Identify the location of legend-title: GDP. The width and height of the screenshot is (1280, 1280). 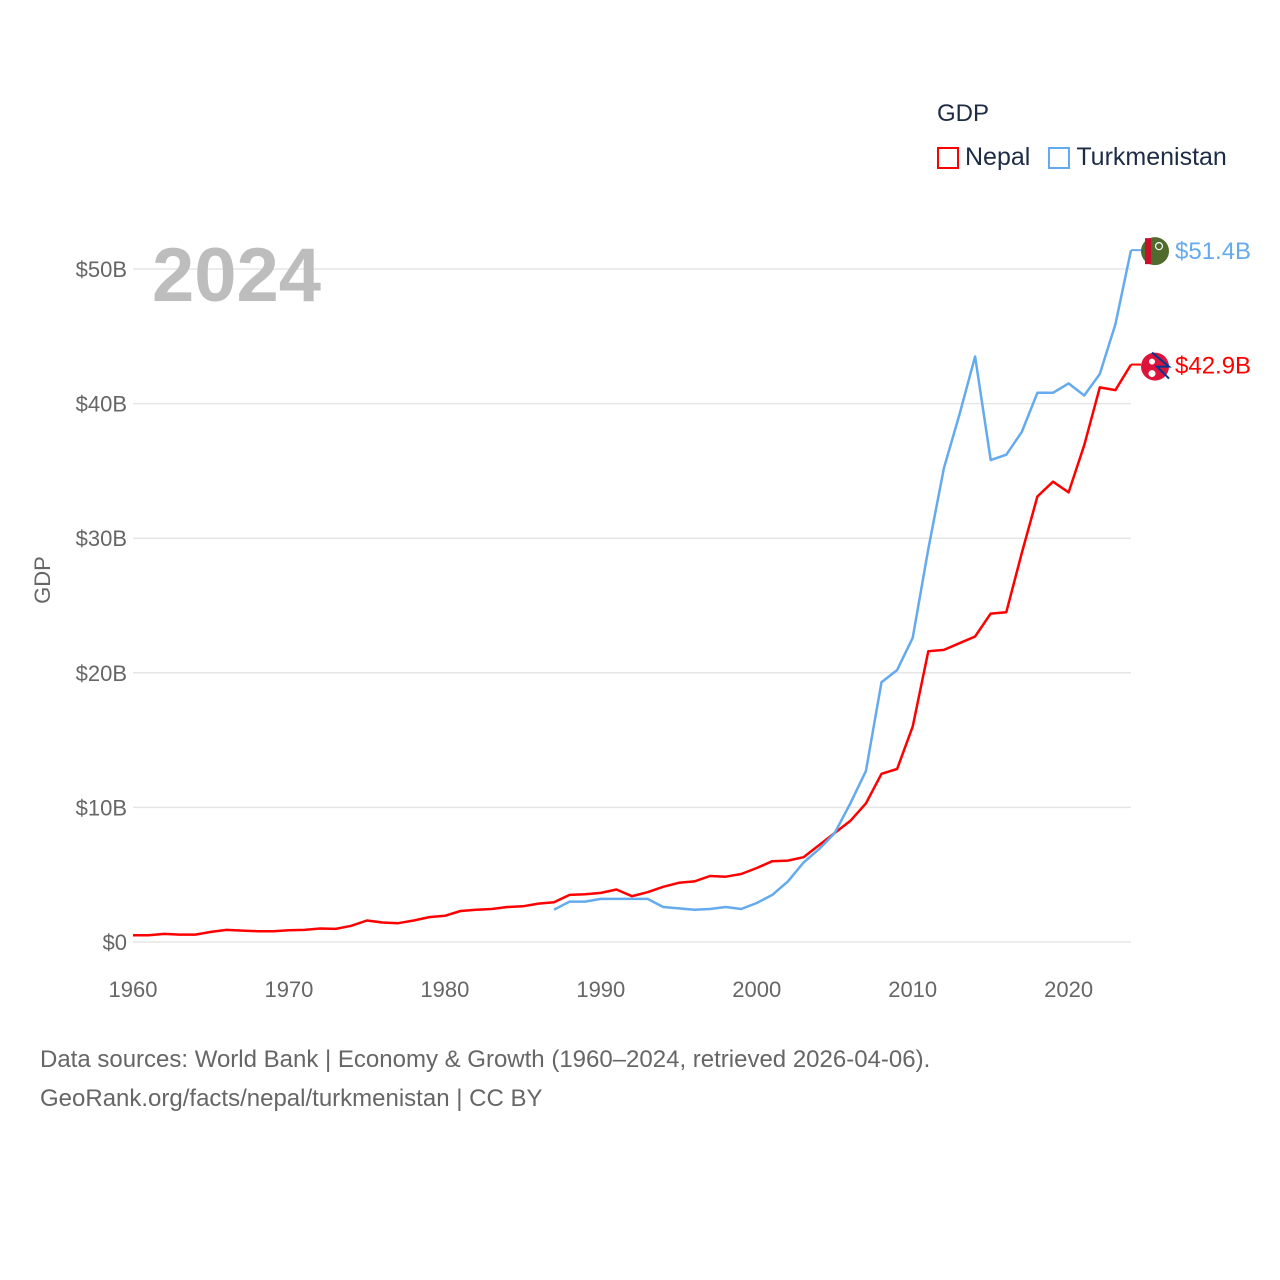
(963, 113).